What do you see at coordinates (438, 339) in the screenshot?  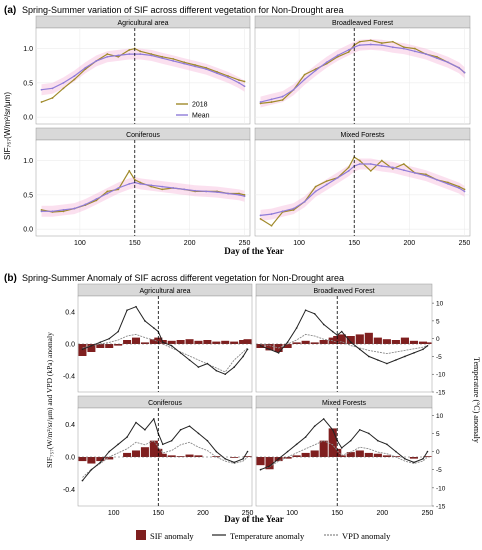 I see `y-tick-label-right: 0` at bounding box center [438, 339].